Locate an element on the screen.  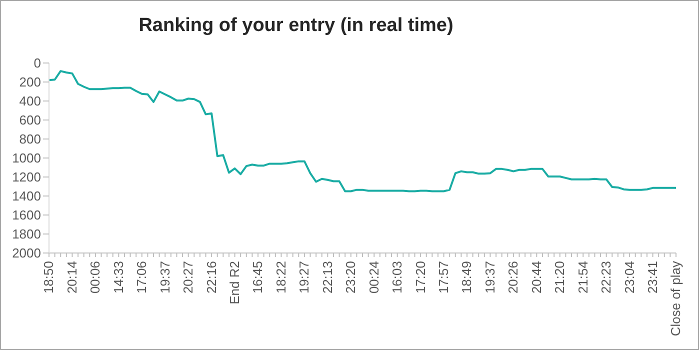
y-tick-label: 400 is located at coordinates (30, 101).